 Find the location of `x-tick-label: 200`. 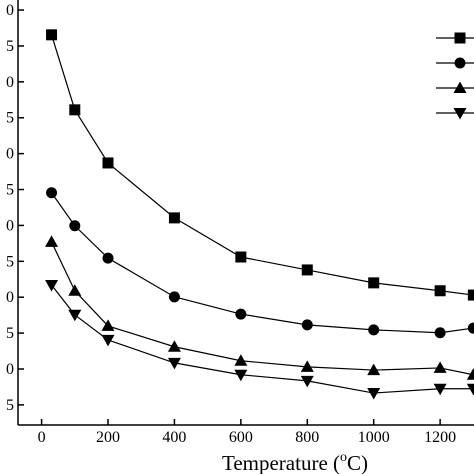

x-tick-label: 200 is located at coordinates (108, 437).